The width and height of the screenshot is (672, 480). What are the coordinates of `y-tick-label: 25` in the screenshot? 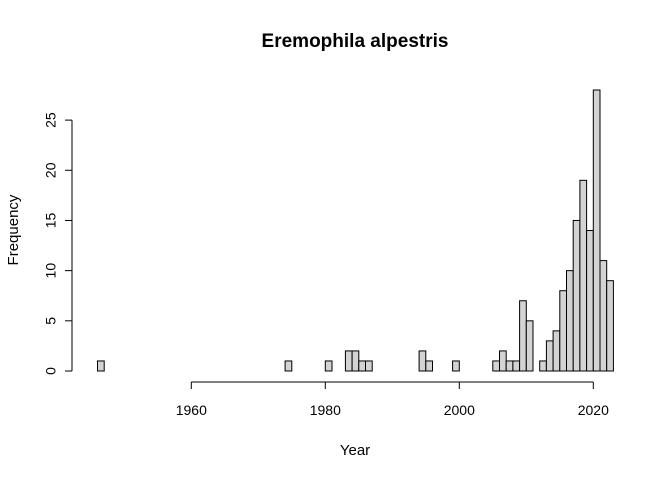 It's located at (51, 120).